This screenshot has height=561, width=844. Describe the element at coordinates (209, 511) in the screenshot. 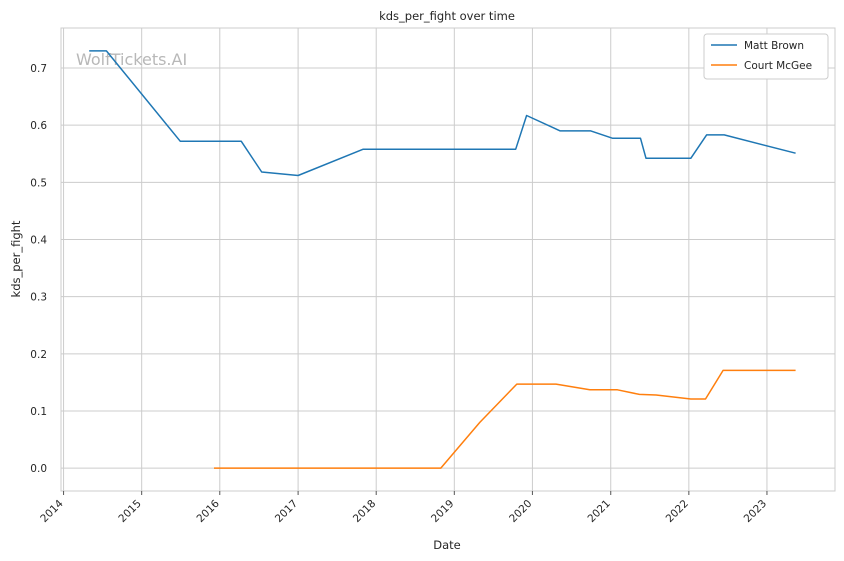

I see `x-tick-label: 2016` at that location.